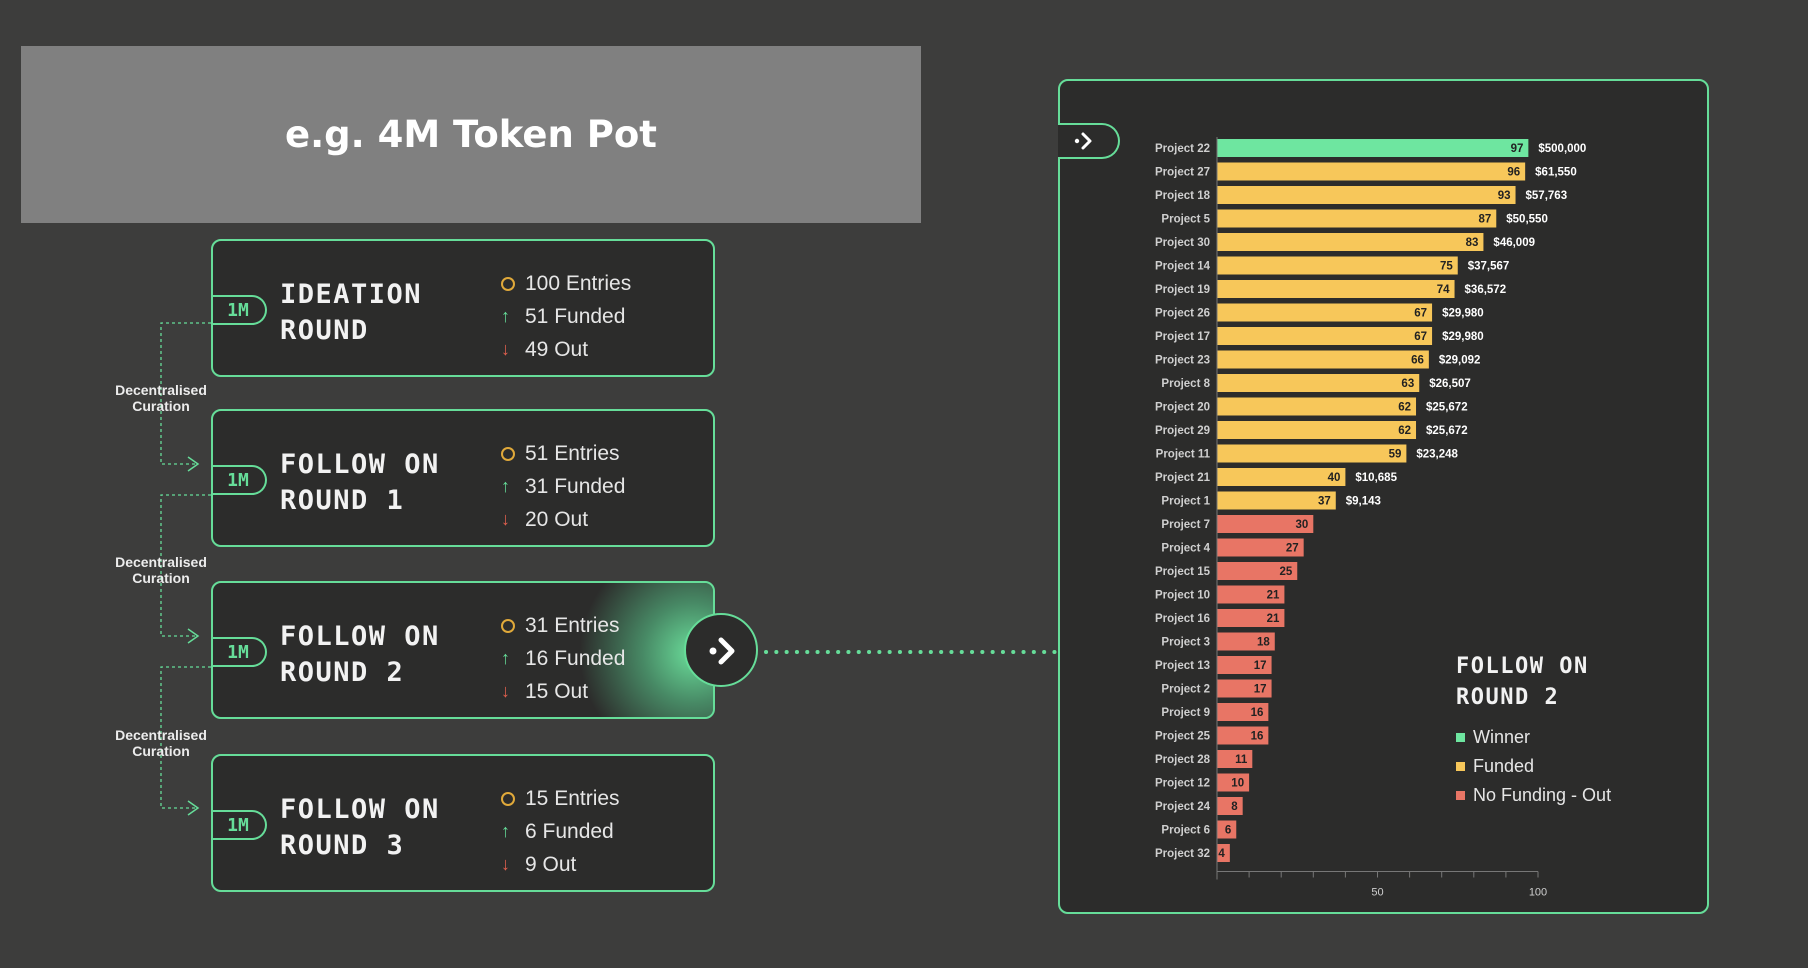 This screenshot has width=1808, height=968. I want to click on category-label: Project 22, so click(1182, 149).